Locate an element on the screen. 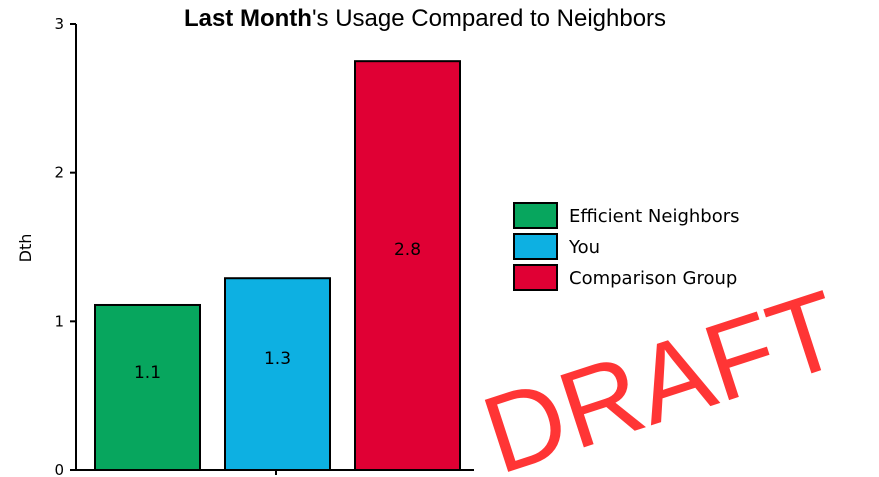 This screenshot has width=879, height=477. chart-title-bold: Last Month is located at coordinates (248, 18).